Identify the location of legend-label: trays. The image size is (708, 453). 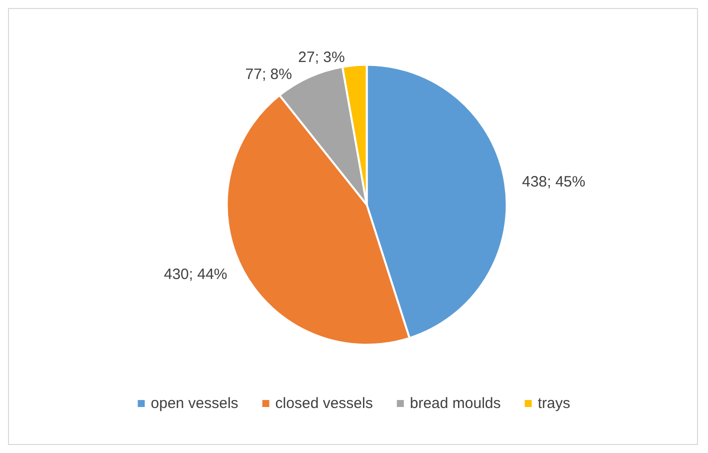
(554, 403).